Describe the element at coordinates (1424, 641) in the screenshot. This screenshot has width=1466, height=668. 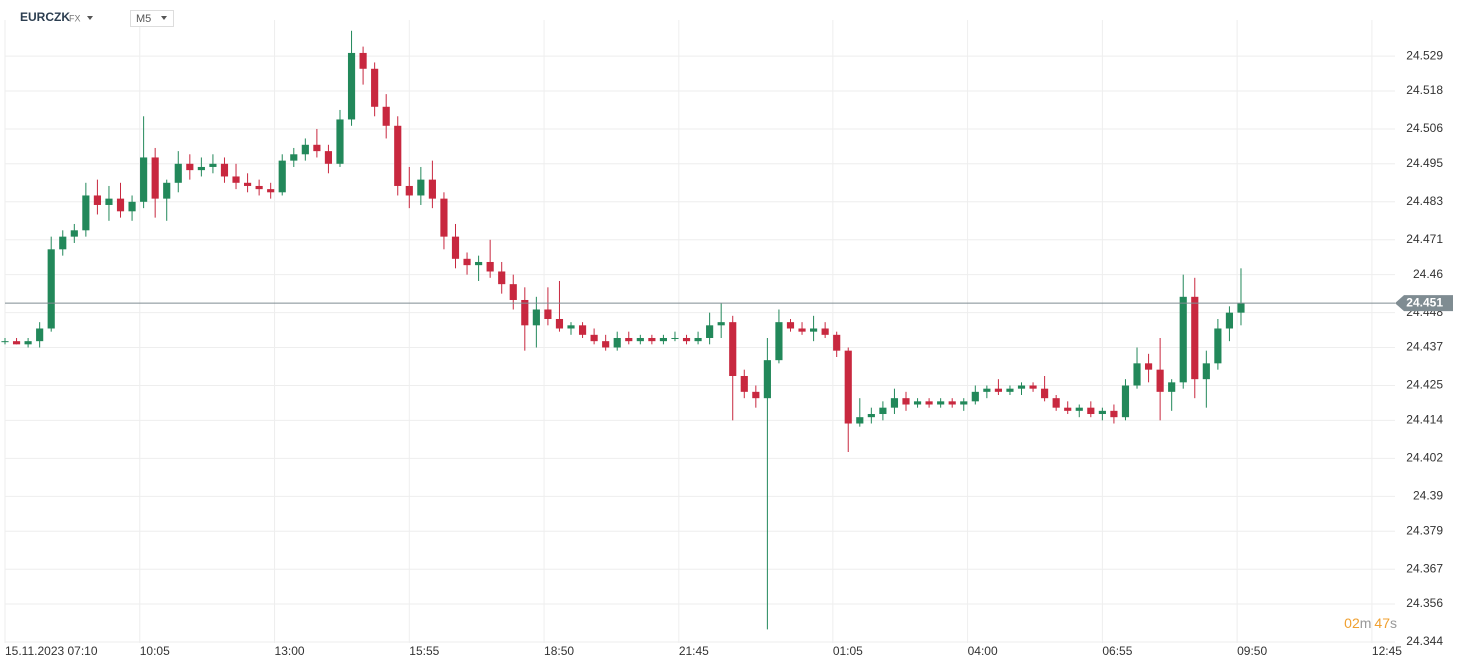
I see `y-tick-label: 24.344` at that location.